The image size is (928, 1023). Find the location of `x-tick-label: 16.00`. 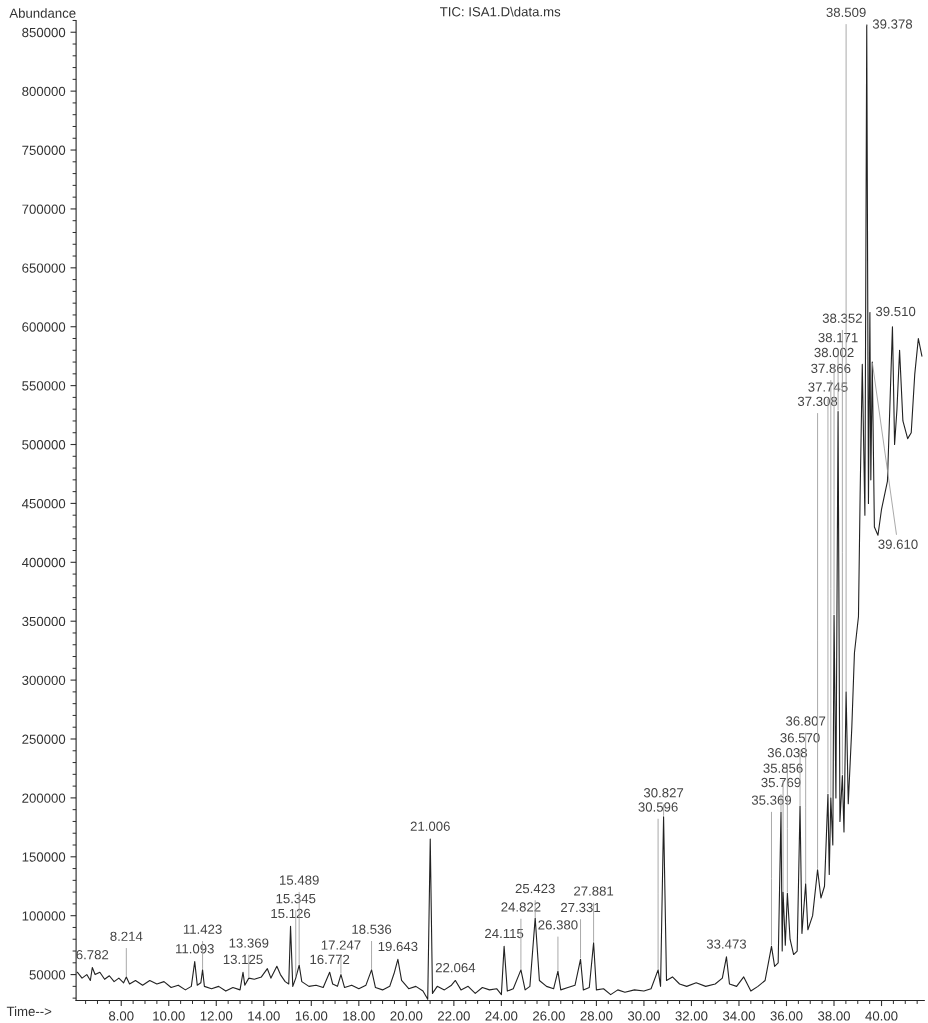

x-tick-label: 16.00 is located at coordinates (311, 1016).